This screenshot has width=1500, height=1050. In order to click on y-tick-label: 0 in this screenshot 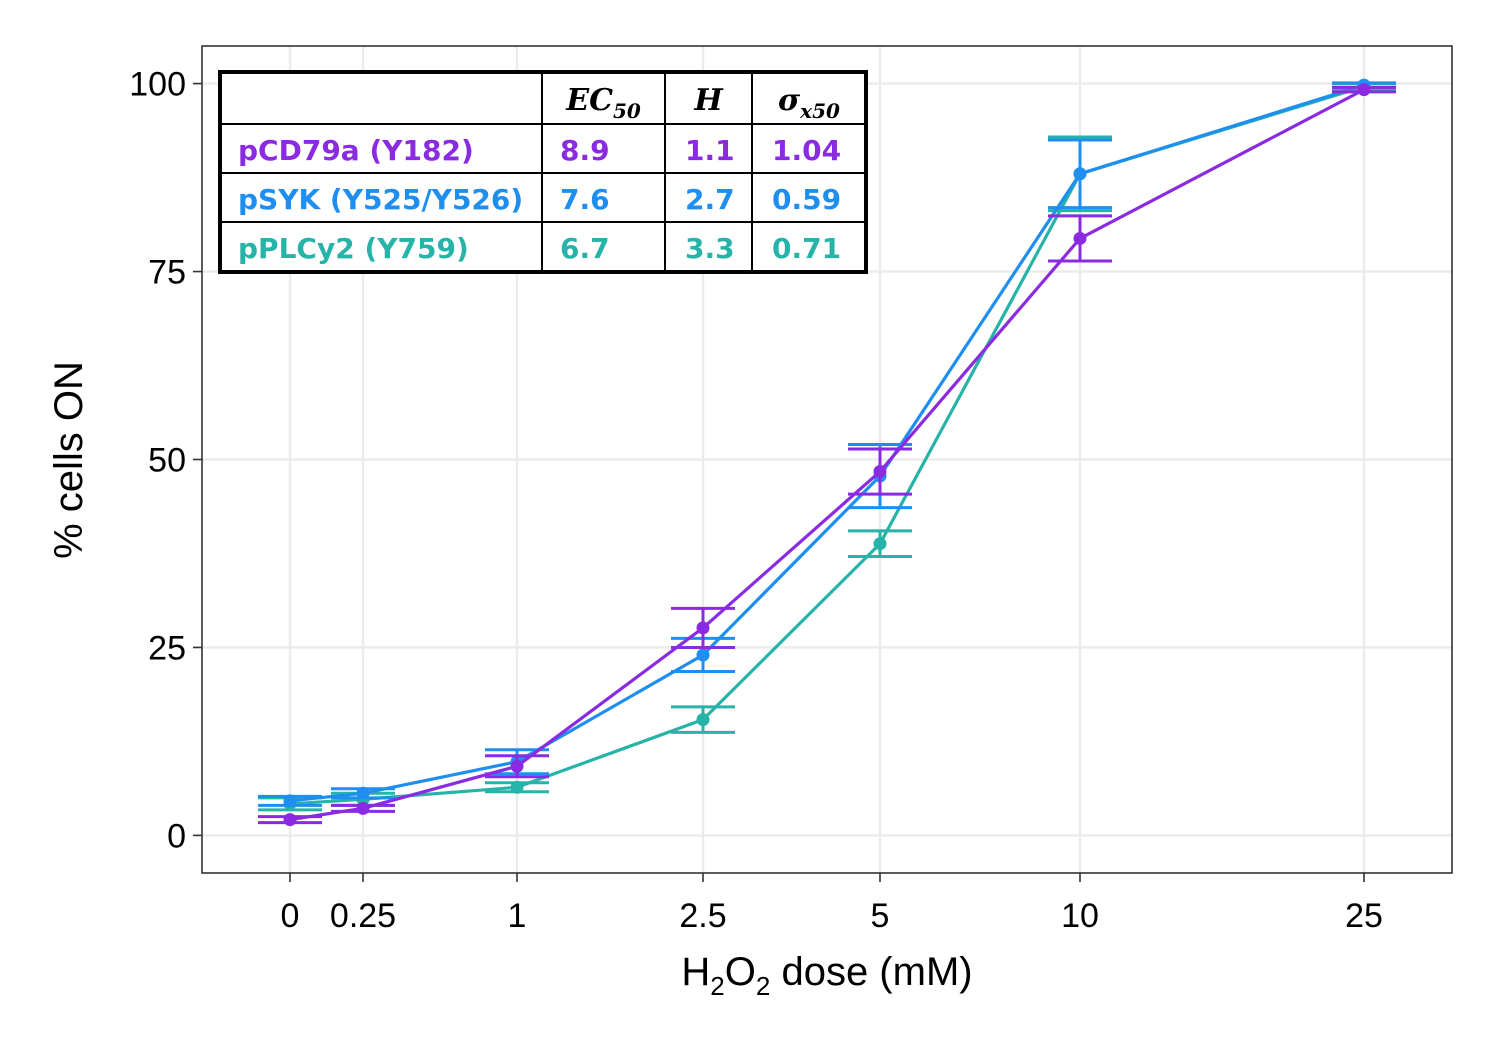, I will do `click(176, 836)`.